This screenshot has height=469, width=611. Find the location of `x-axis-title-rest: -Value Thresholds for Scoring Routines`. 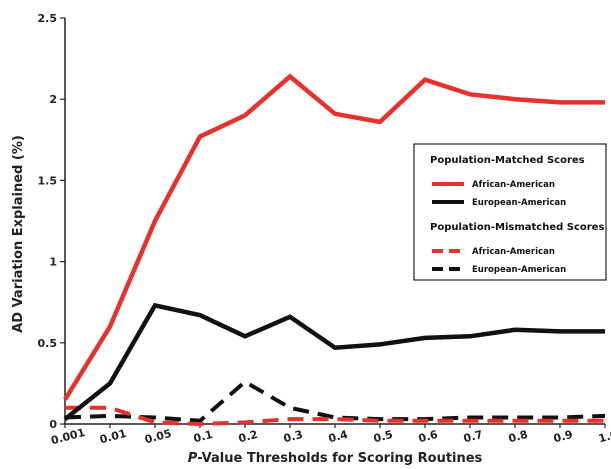

x-axis-title-rest: -Value Thresholds for Scoring Routines is located at coordinates (339, 458).